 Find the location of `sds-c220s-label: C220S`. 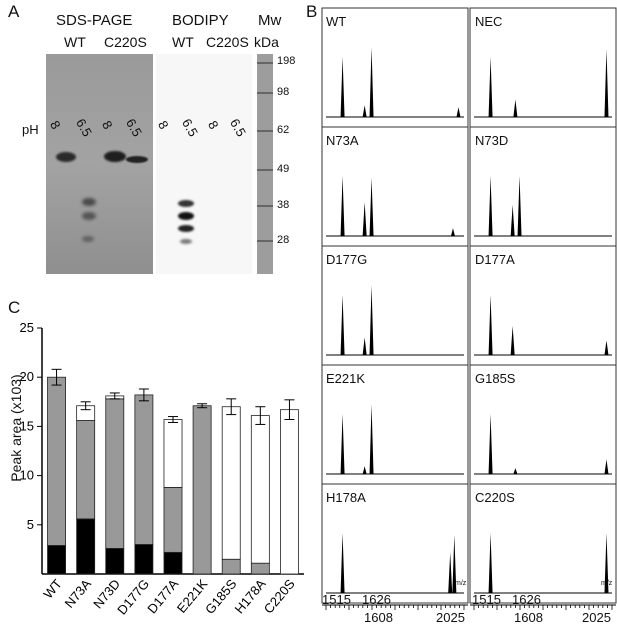

sds-c220s-label: C220S is located at coordinates (125, 42).